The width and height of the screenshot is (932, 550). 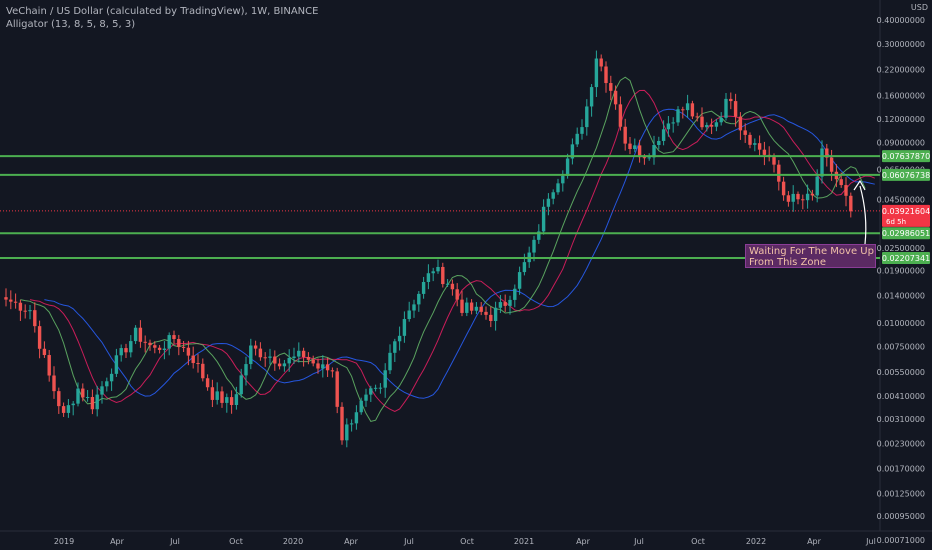 What do you see at coordinates (901, 323) in the screenshot?
I see `y-tick-label: 0.01000000` at bounding box center [901, 323].